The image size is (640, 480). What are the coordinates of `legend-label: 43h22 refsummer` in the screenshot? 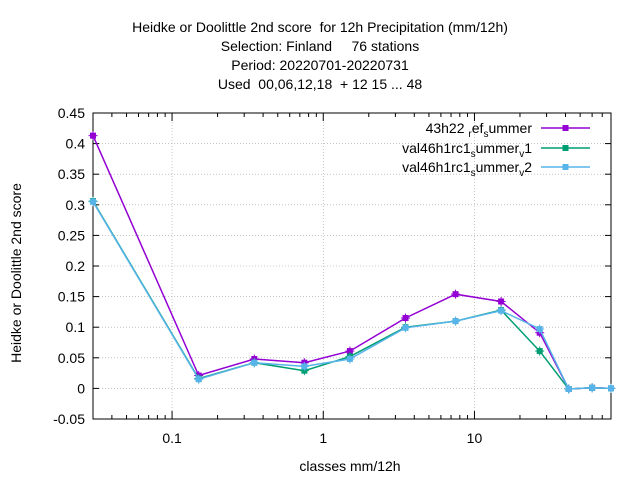 It's located at (479, 130).